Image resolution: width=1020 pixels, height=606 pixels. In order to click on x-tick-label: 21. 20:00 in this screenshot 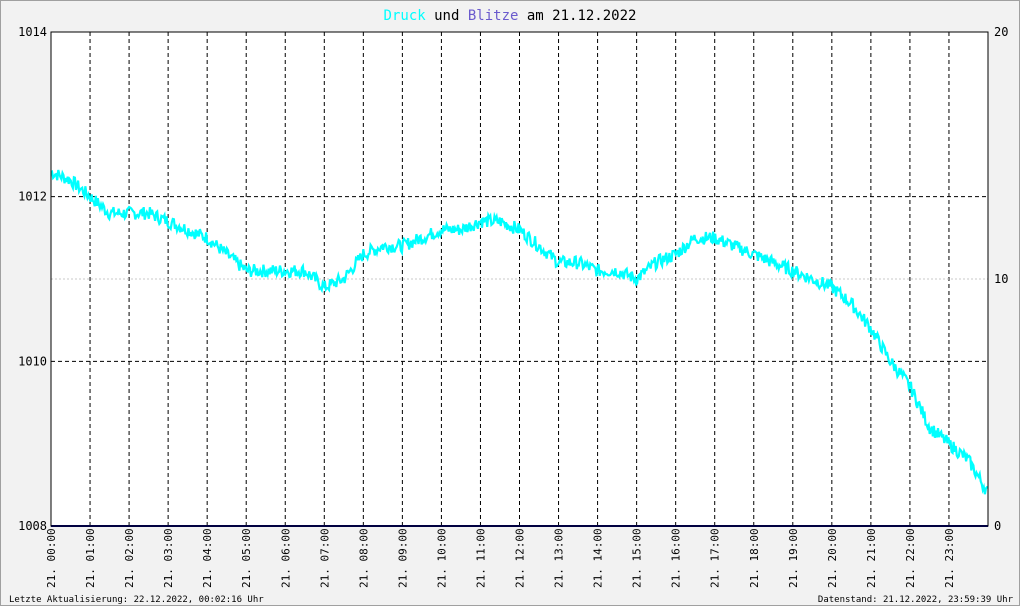, I will do `click(832, 558)`.